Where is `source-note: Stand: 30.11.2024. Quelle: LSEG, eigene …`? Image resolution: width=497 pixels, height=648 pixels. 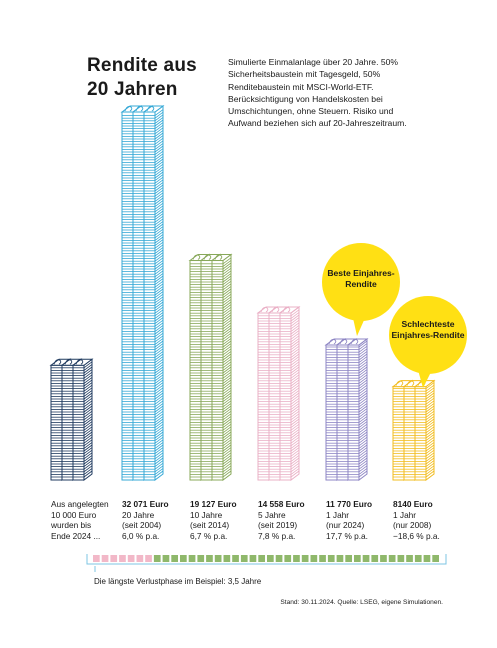 source-note: Stand: 30.11.2024. Quelle: LSEG, eigene … is located at coordinates (361, 602).